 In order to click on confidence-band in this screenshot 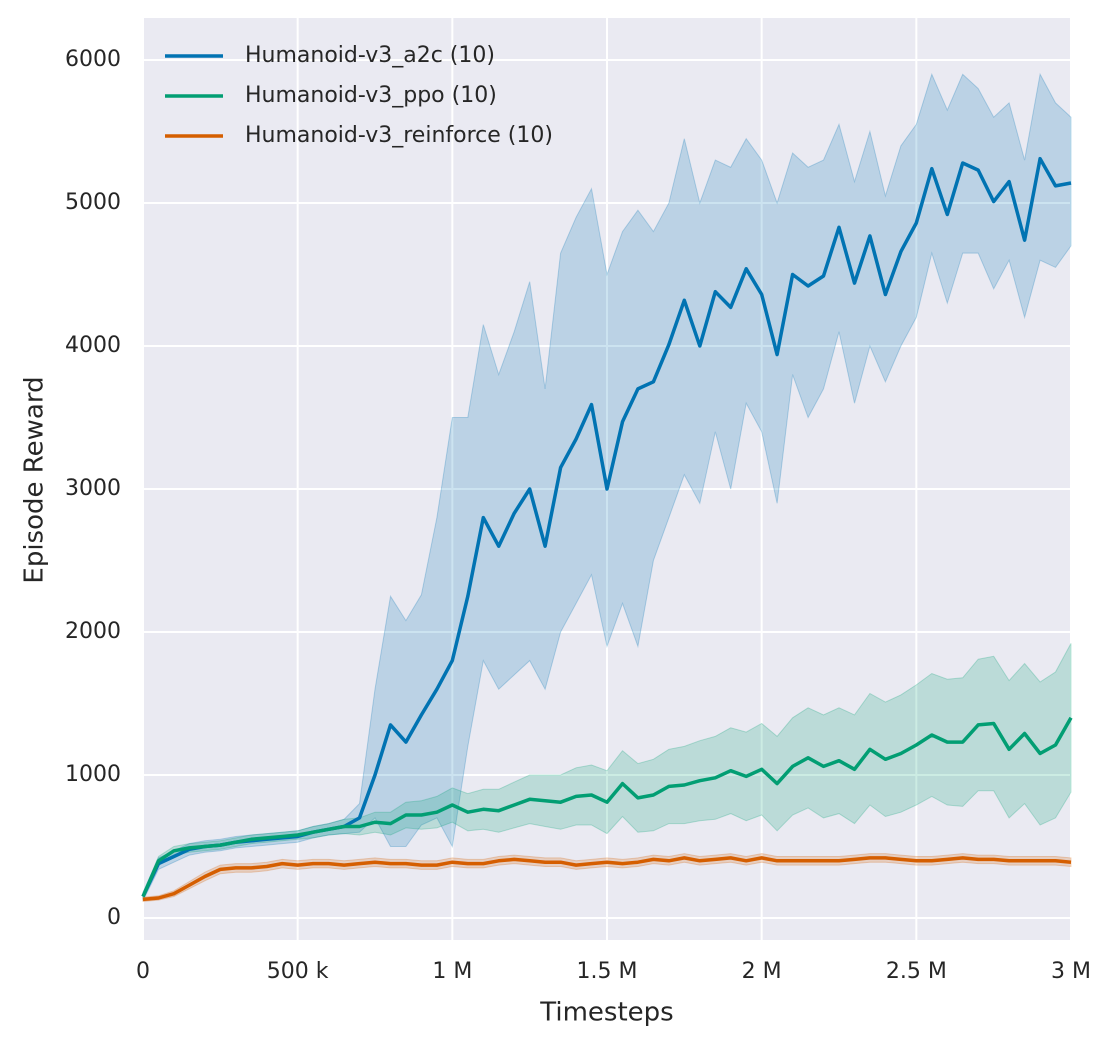, I will do `click(607, 878)`.